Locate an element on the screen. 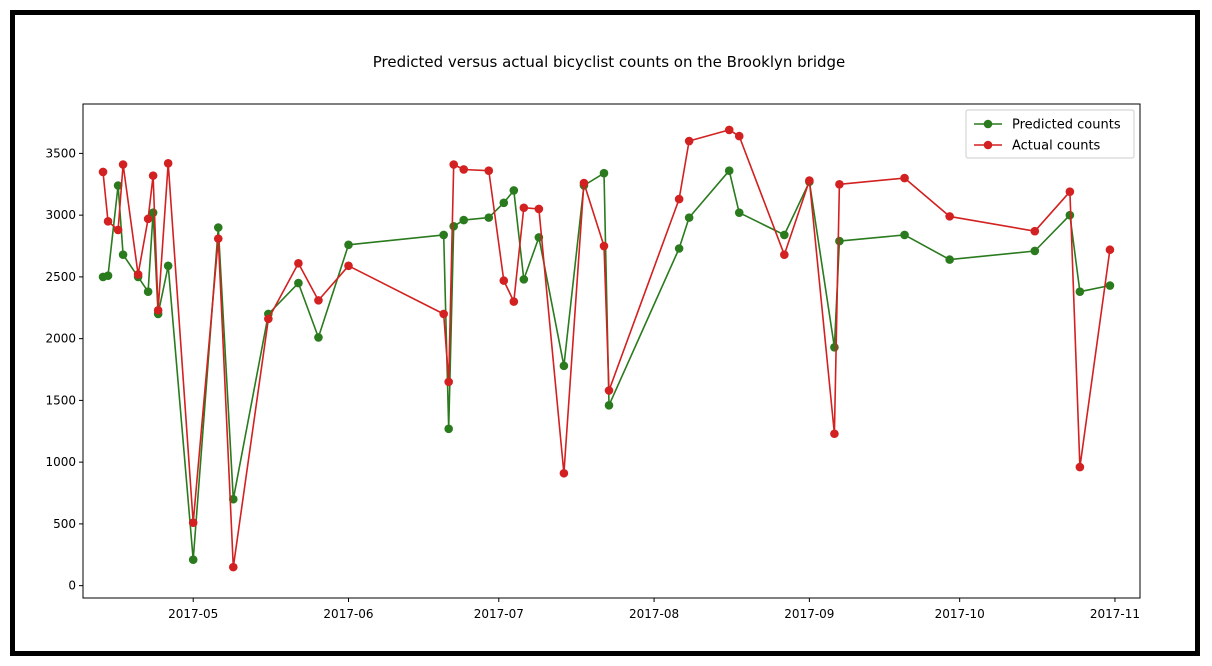 The width and height of the screenshot is (1212, 666). x-tick-label: 2017-05 is located at coordinates (193, 614).